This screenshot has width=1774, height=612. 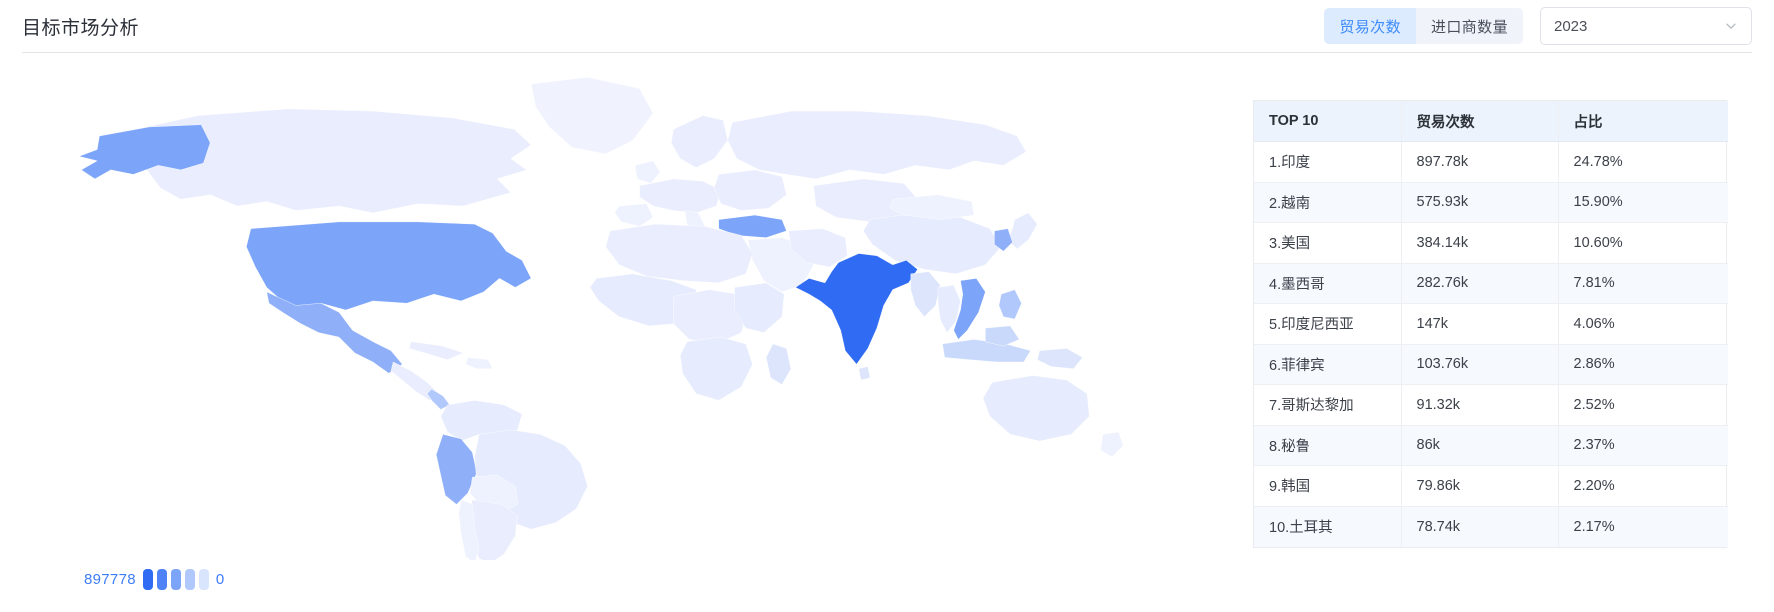 I want to click on table-head: TOP 10 贸易次数 占比, so click(x=1491, y=121).